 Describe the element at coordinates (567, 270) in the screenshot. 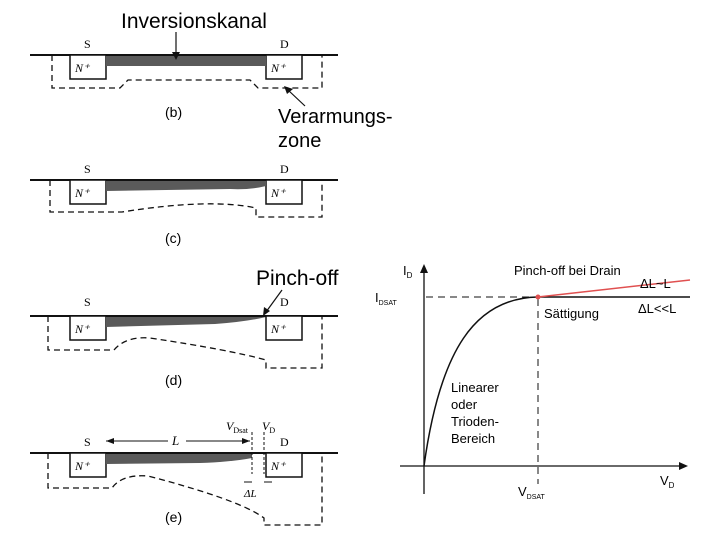

I see `pinch-off-drain-label: Pinch-off bei Drain` at that location.